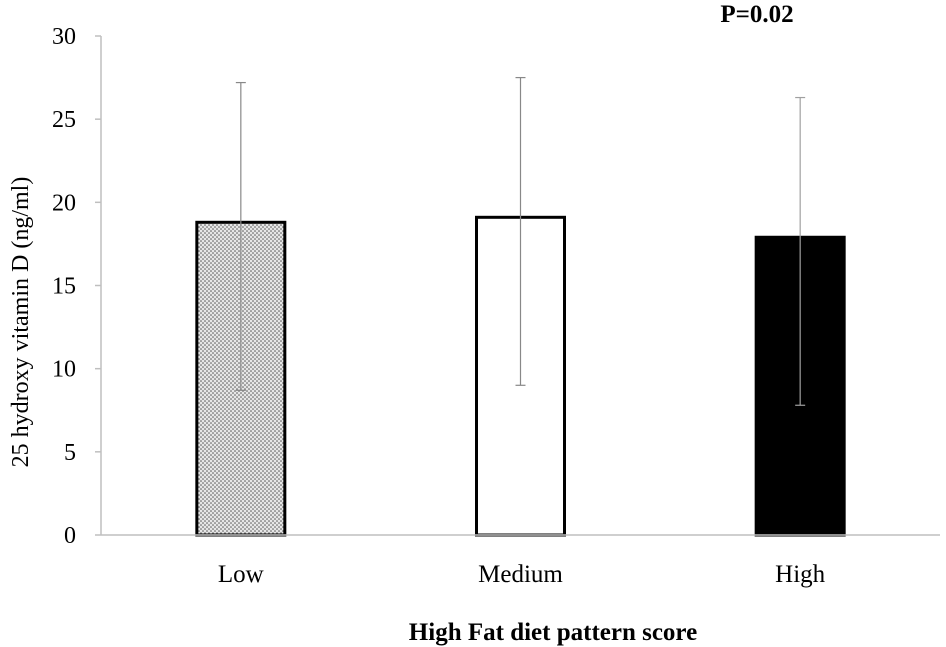  I want to click on p-value-annotation: P=0.02, so click(756, 14).